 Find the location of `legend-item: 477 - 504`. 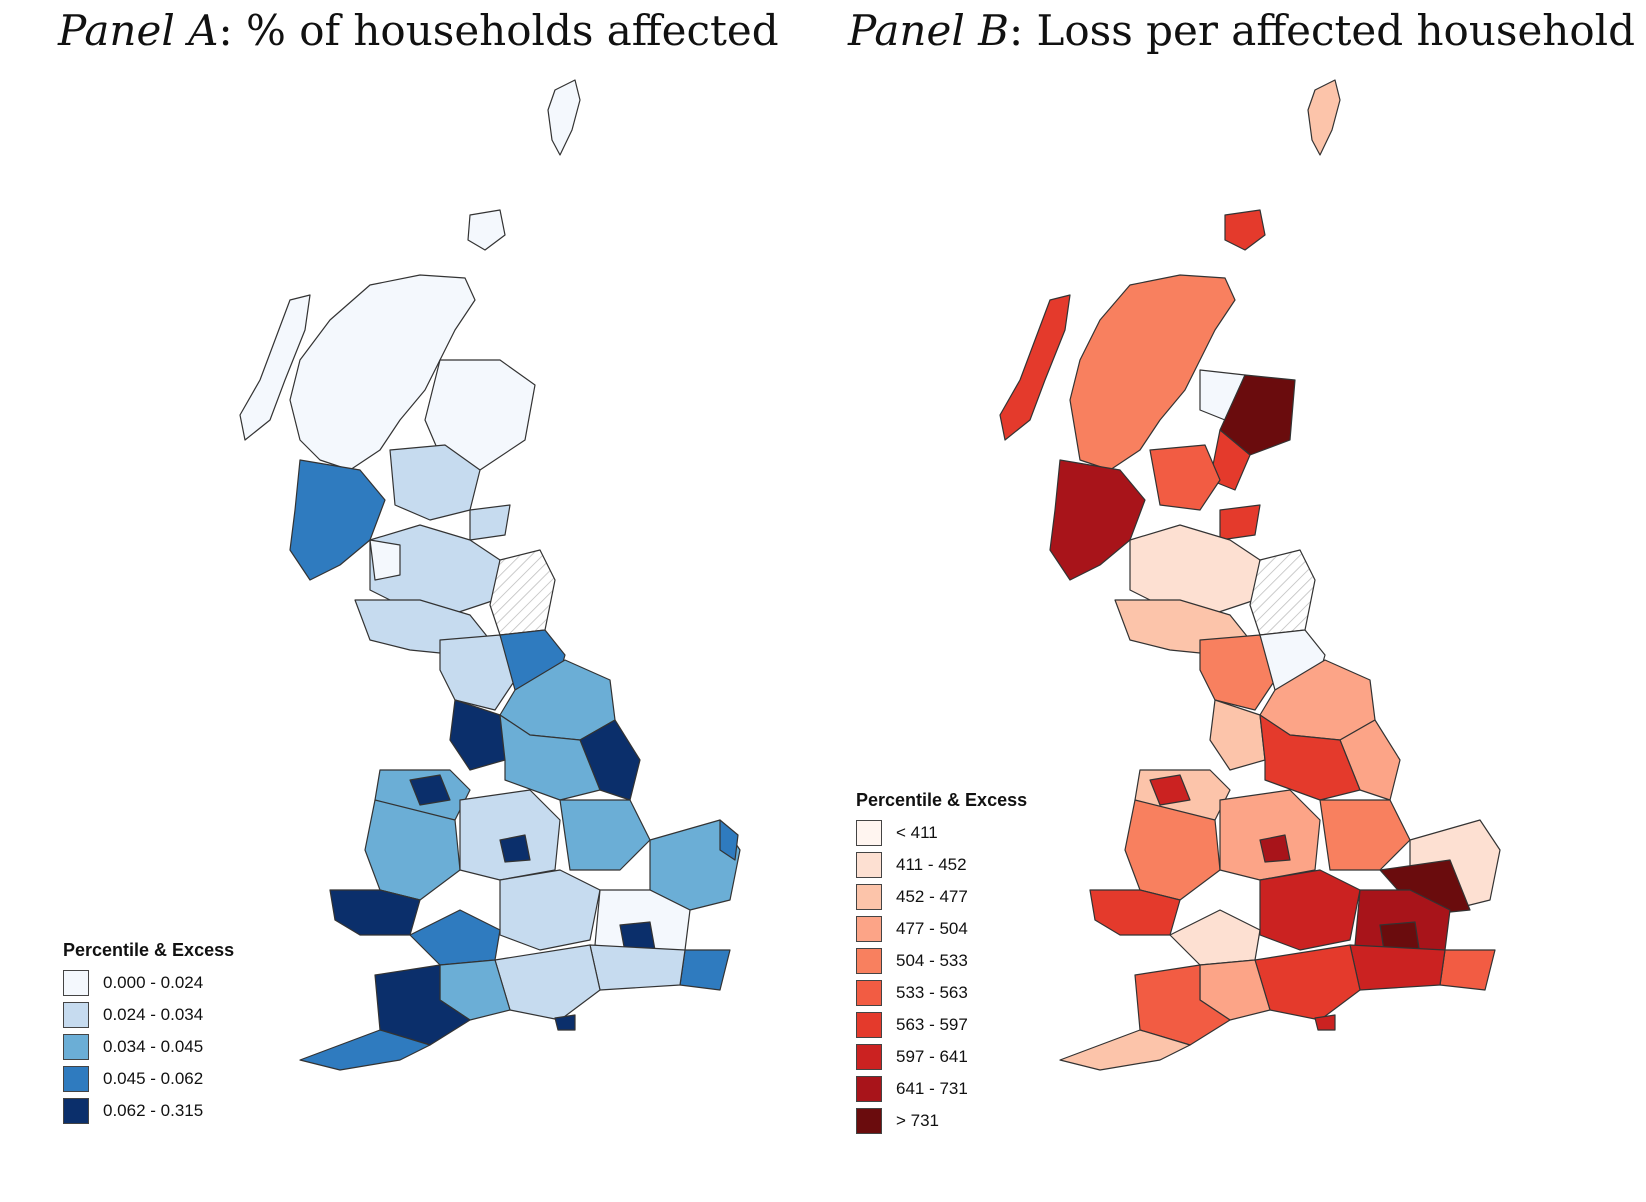

legend-item: 477 - 504 is located at coordinates (941, 929).